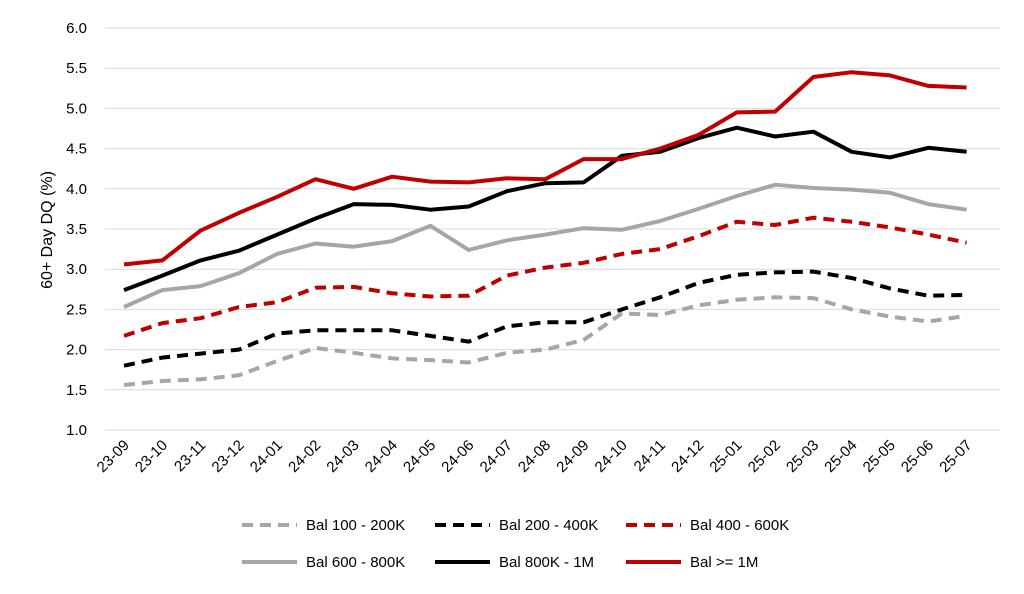 The image size is (1024, 594). I want to click on x-tick-label: 24-03, so click(342, 456).